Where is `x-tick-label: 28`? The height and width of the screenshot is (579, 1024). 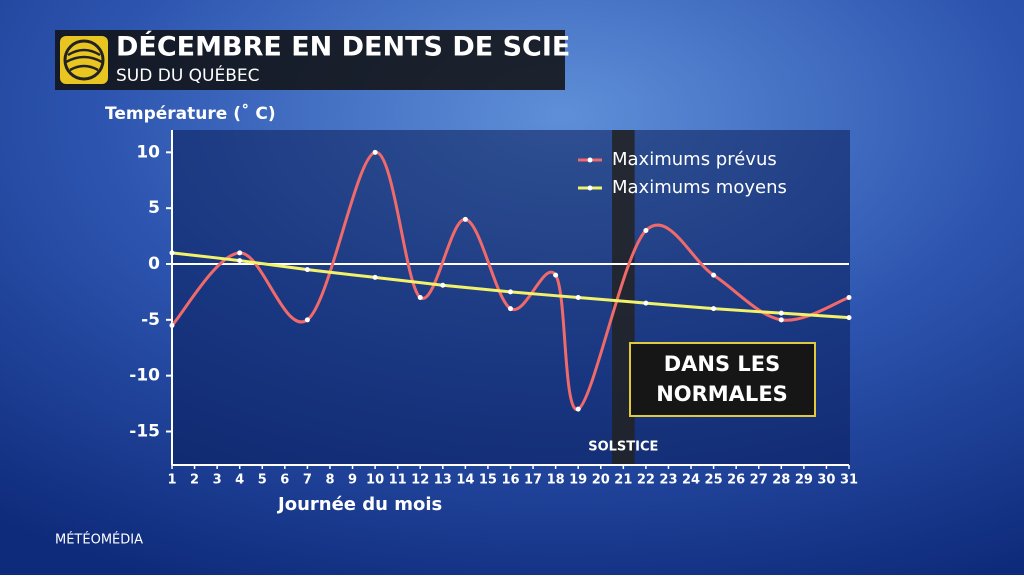
x-tick-label: 28 is located at coordinates (781, 480).